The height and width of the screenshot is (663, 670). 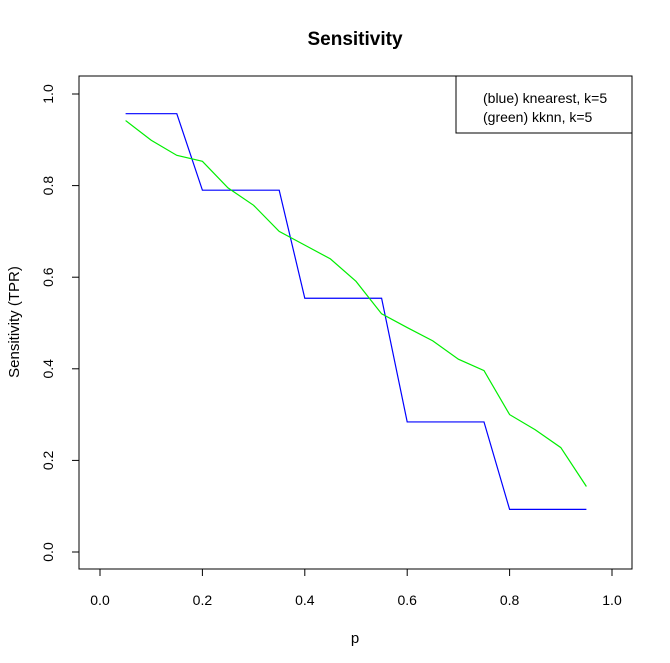 What do you see at coordinates (355, 638) in the screenshot?
I see `x-axis-label: p` at bounding box center [355, 638].